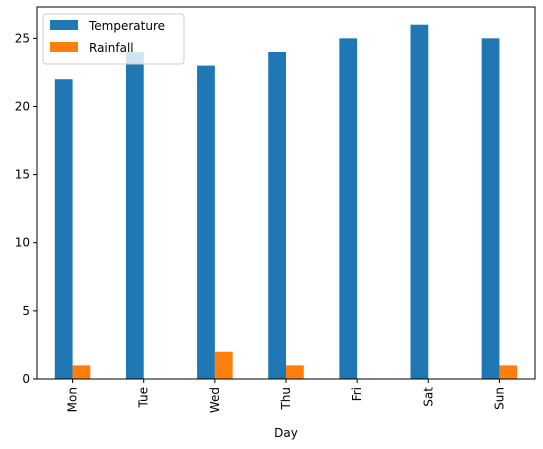  Describe the element at coordinates (63, 229) in the screenshot. I see `bar-temperature-mon` at that location.